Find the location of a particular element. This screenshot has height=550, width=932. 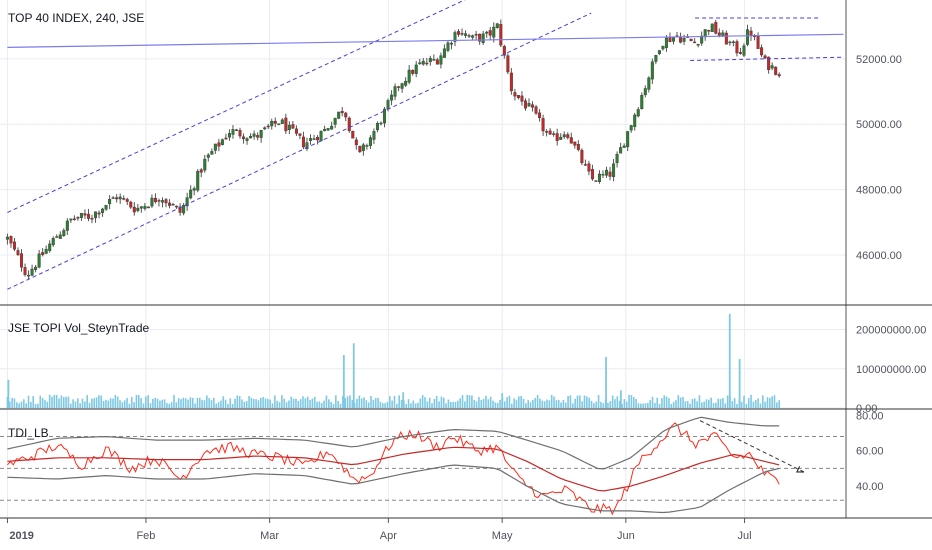

trendline-long-resistance is located at coordinates (425, 40).